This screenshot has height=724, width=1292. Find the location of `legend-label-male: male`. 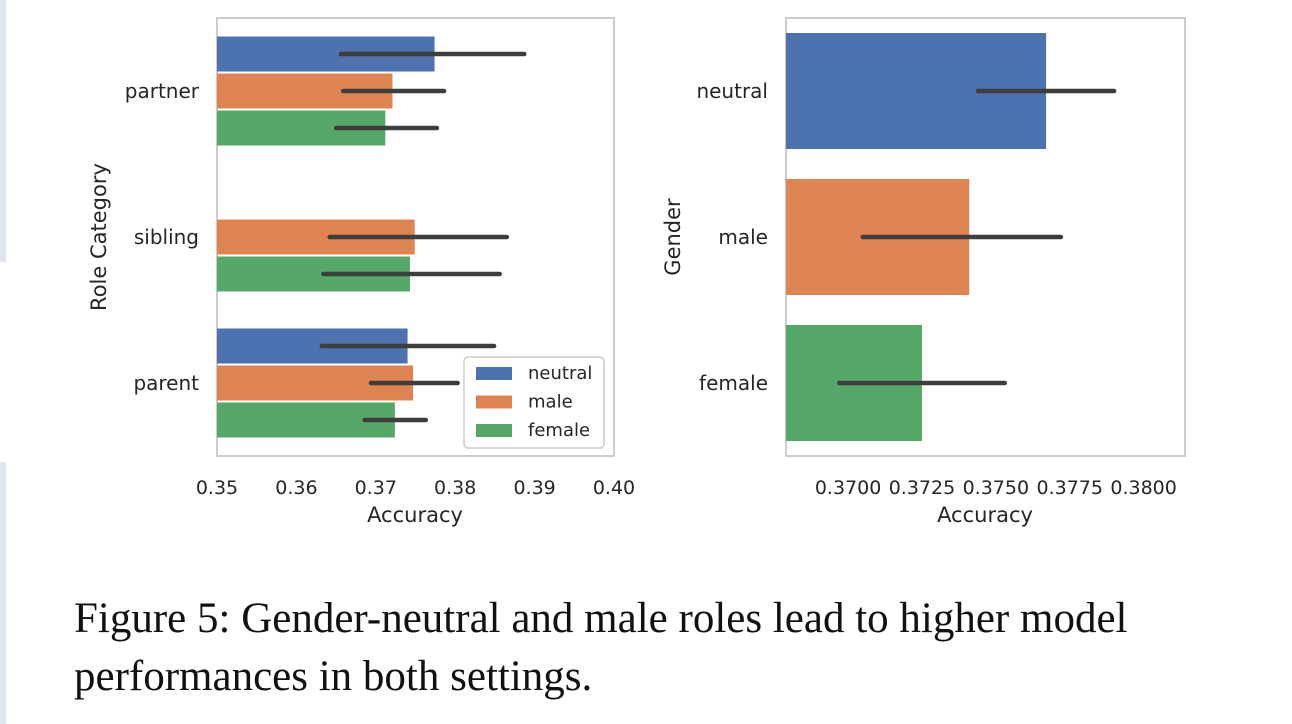

legend-label-male: male is located at coordinates (550, 402).